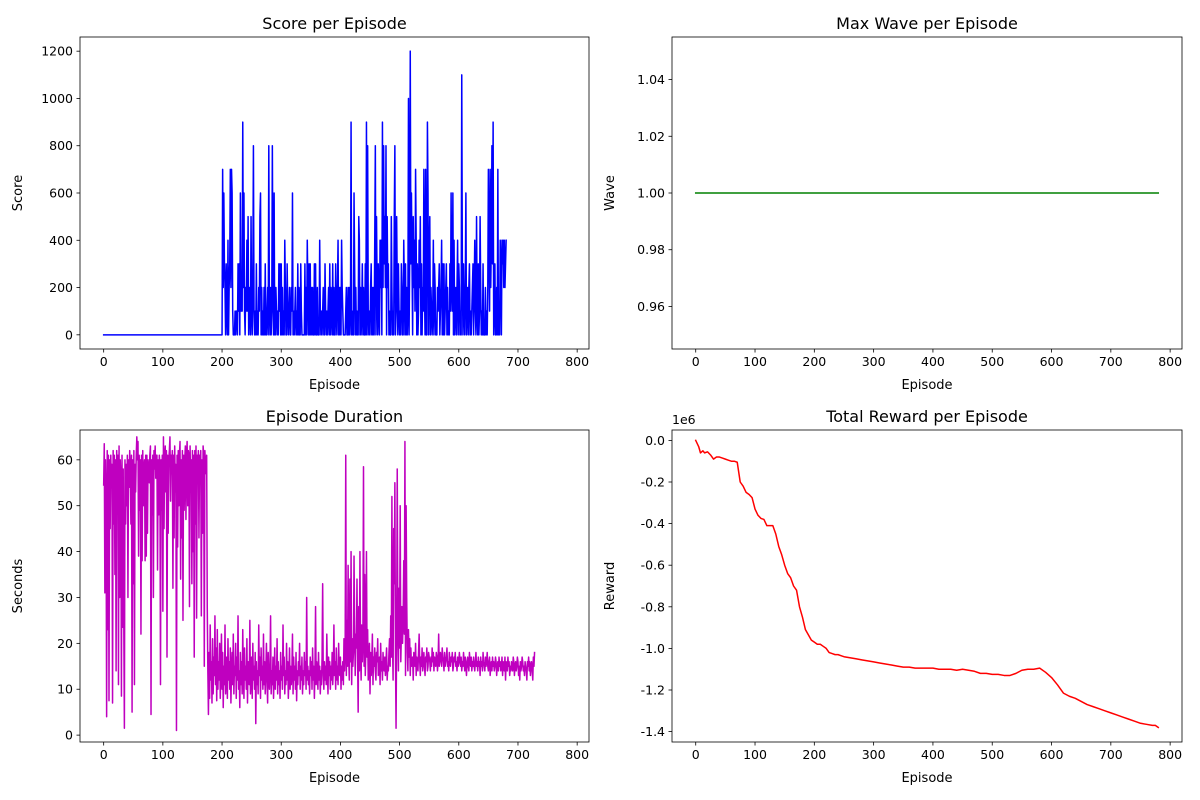 Image resolution: width=1200 pixels, height=800 pixels. What do you see at coordinates (65, 505) in the screenshot?
I see `y-tick-label: 50` at bounding box center [65, 505].